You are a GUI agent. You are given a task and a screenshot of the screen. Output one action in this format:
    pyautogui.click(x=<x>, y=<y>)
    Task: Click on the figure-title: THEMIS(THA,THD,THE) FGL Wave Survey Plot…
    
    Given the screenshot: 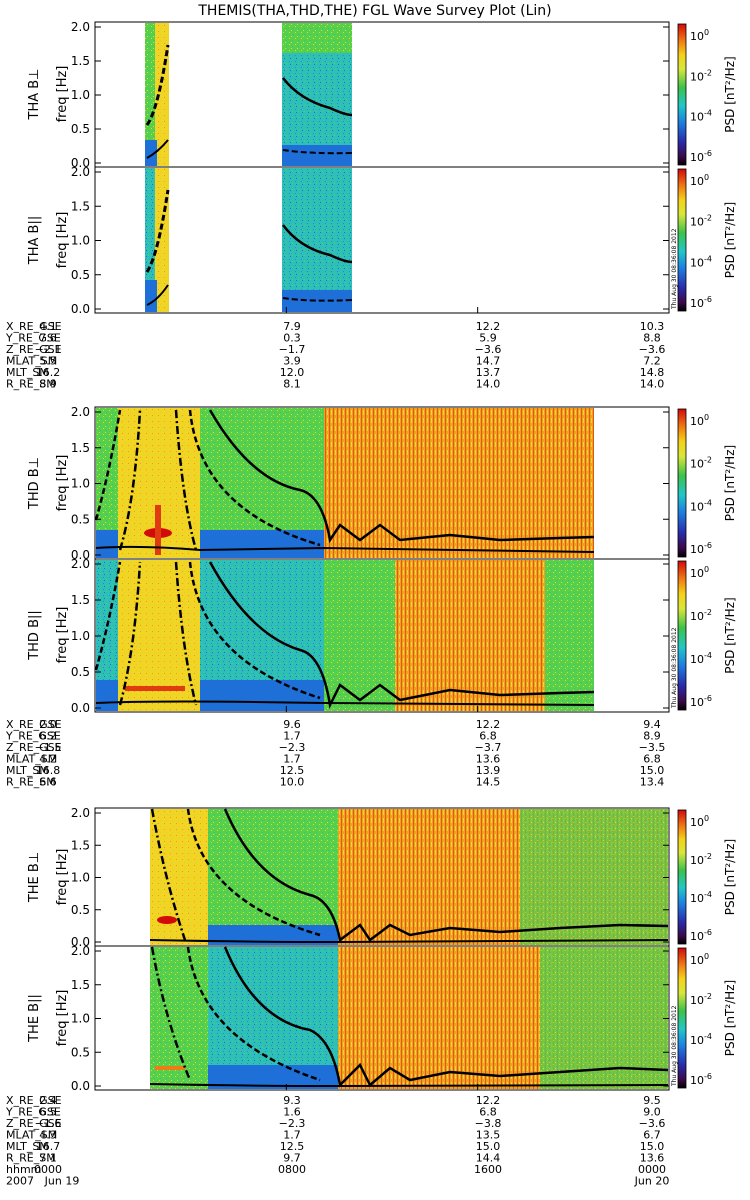 What is the action you would take?
    pyautogui.click(x=374, y=11)
    